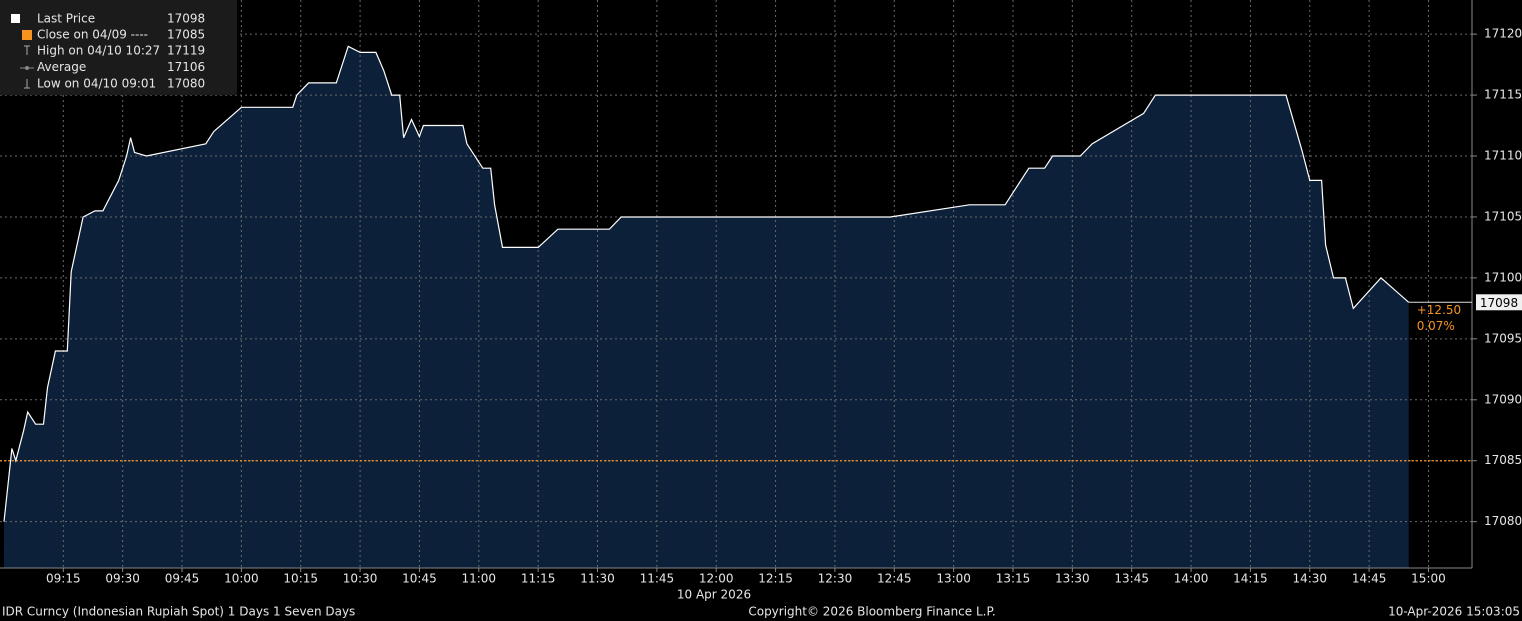 This screenshot has width=1522, height=621. I want to click on legend-label: Average, so click(61, 67).